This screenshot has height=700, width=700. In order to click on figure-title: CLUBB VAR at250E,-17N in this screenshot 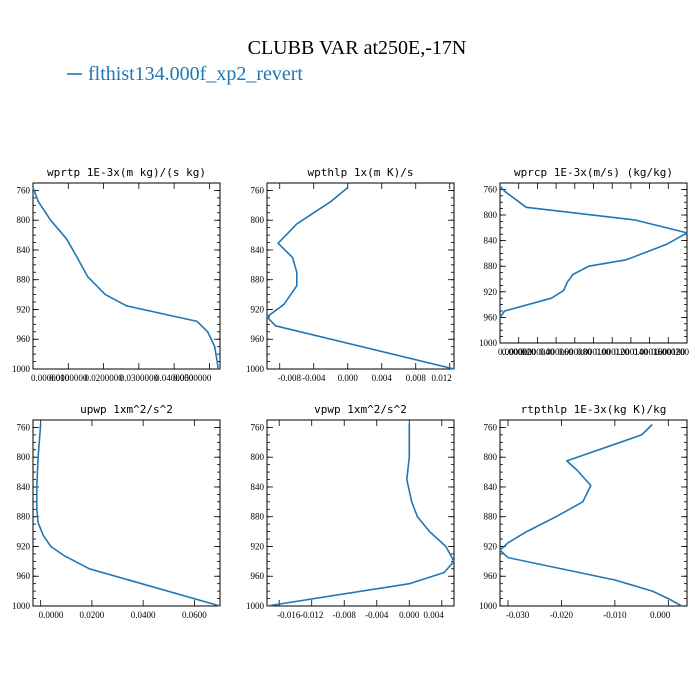, I will do `click(357, 48)`.